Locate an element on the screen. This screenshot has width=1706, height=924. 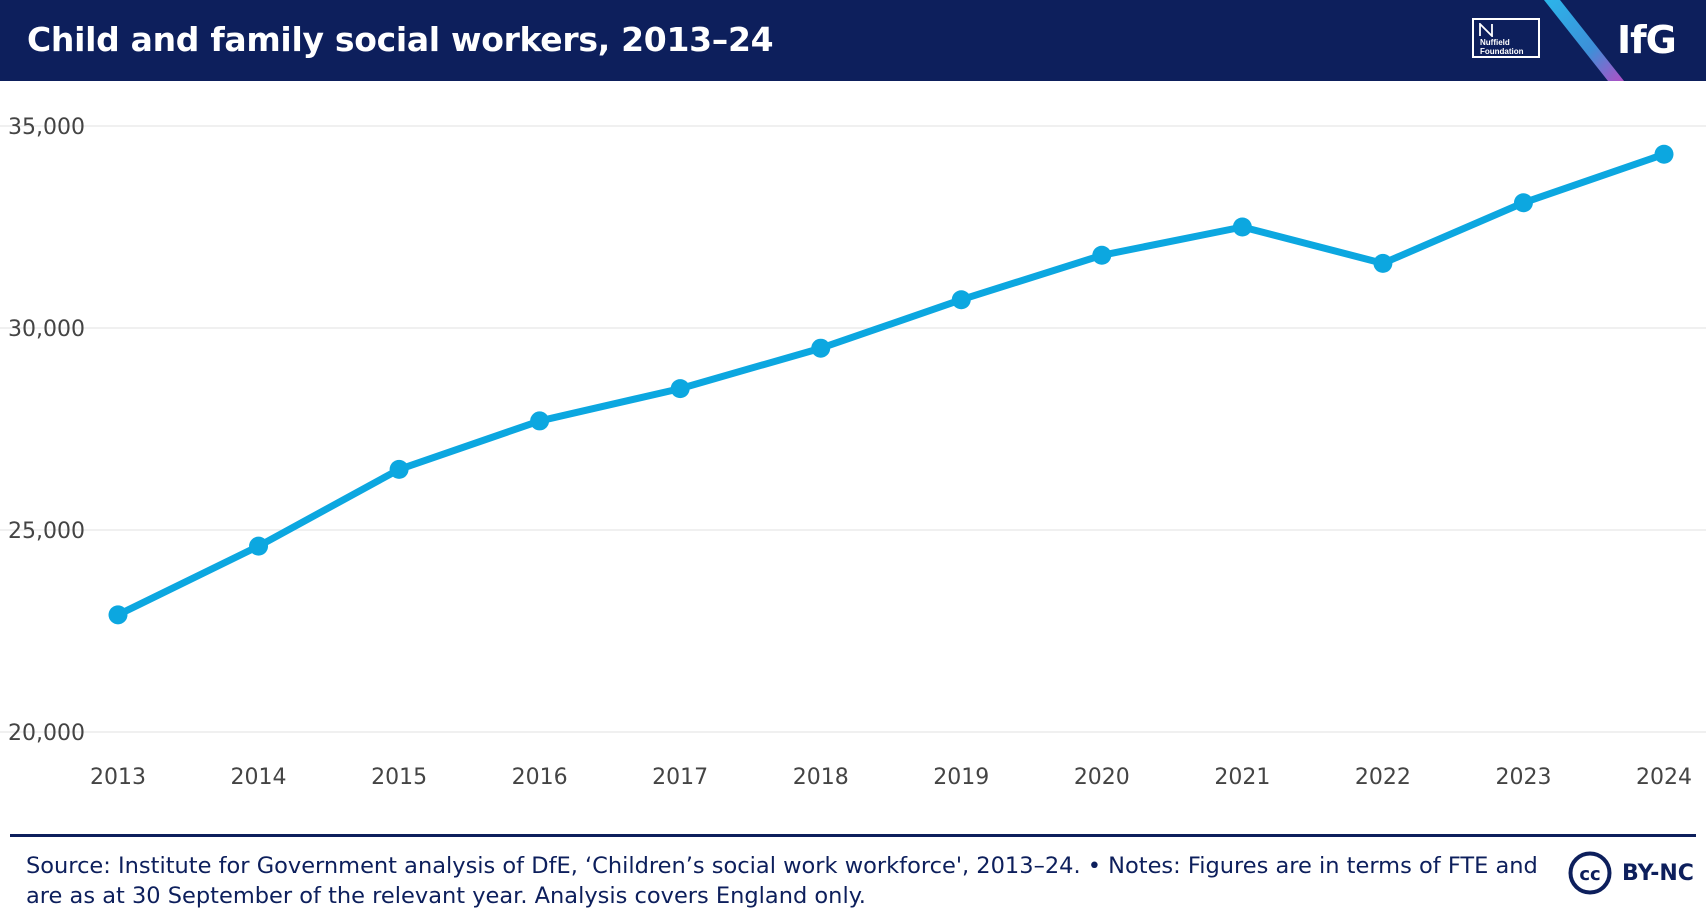
footer-divider is located at coordinates (853, 835).